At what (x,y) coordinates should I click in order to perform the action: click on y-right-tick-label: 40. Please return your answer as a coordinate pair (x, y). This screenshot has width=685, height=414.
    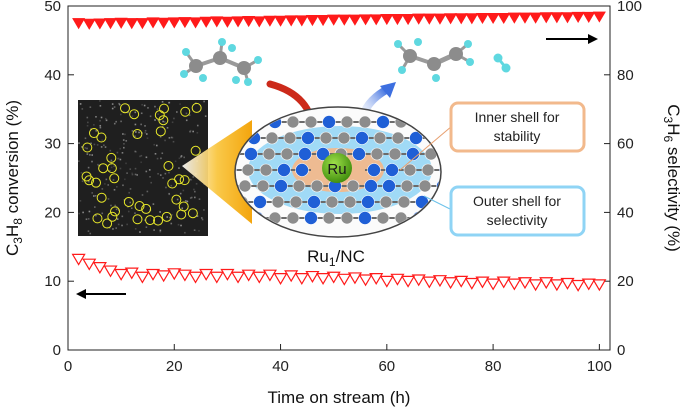
    Looking at the image, I should click on (625, 212).